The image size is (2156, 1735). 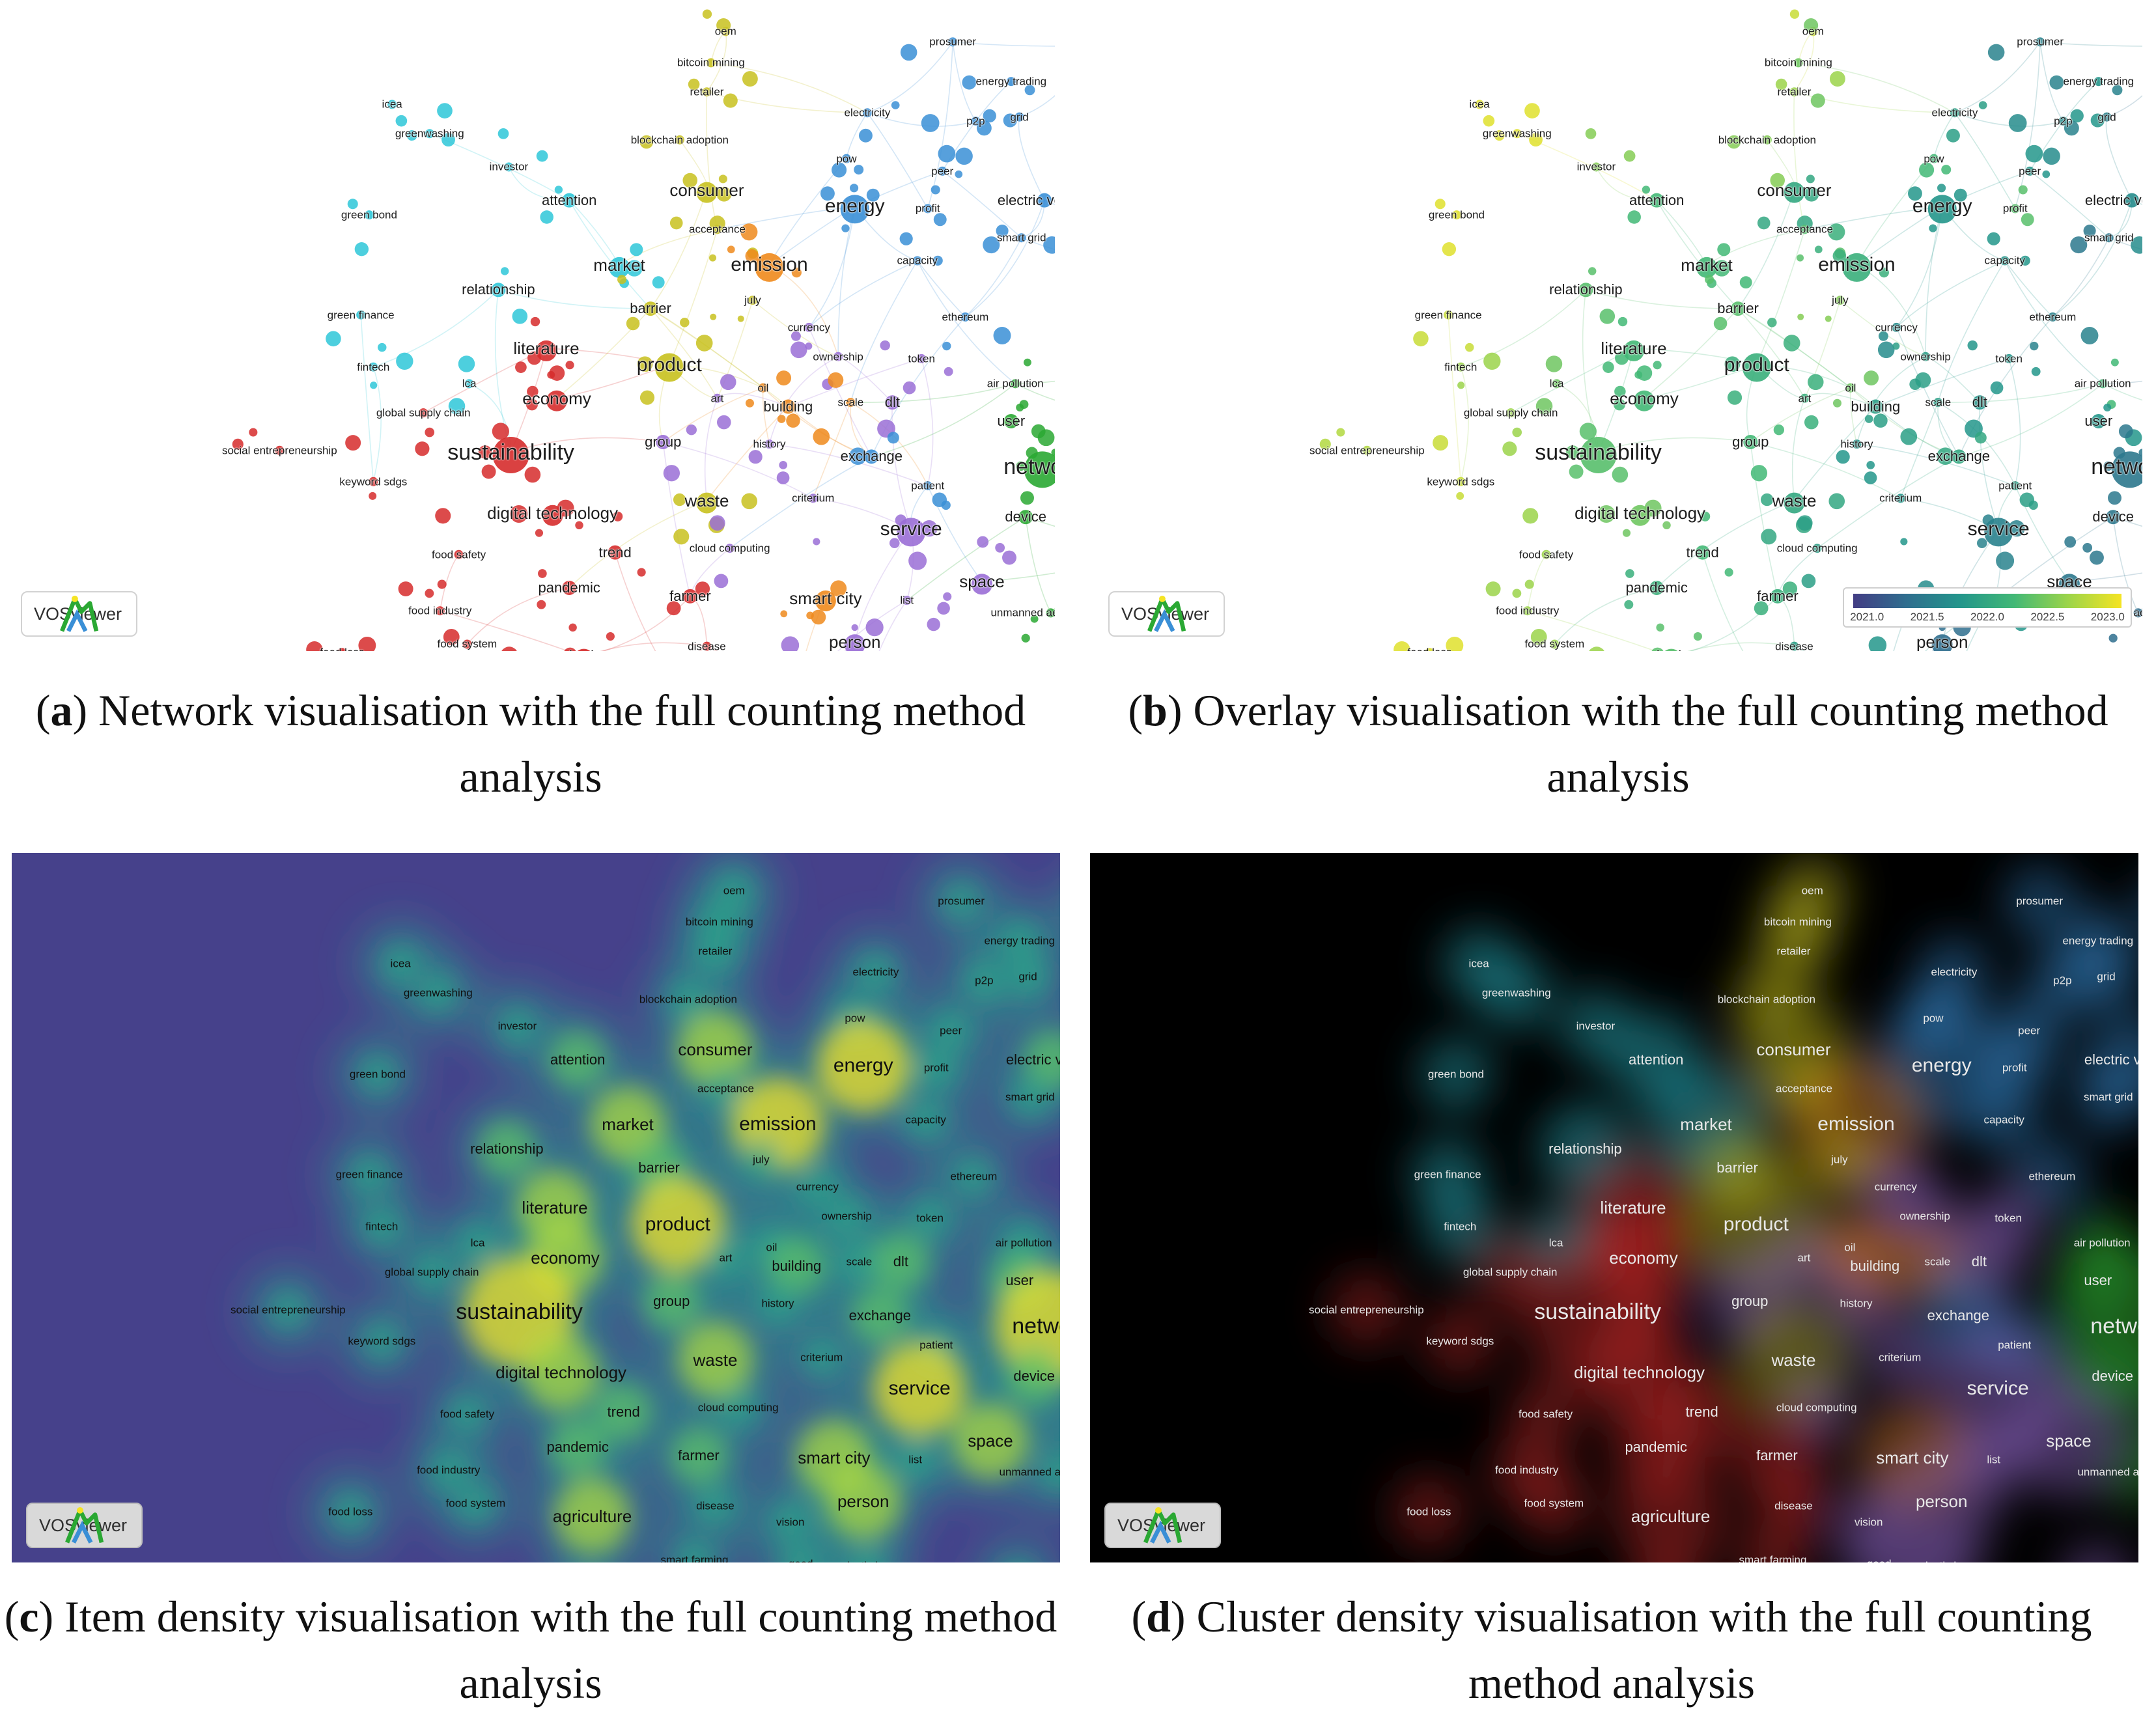 What do you see at coordinates (1959, 456) in the screenshot?
I see `keyword-label: exchange` at bounding box center [1959, 456].